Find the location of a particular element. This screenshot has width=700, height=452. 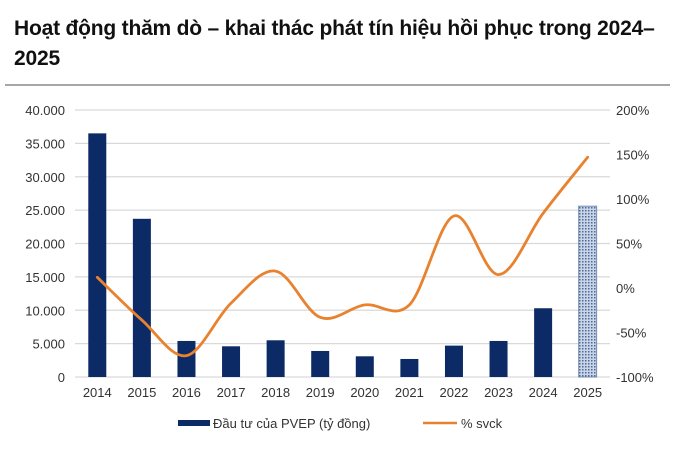

x-tick-label: 2017 is located at coordinates (231, 392).